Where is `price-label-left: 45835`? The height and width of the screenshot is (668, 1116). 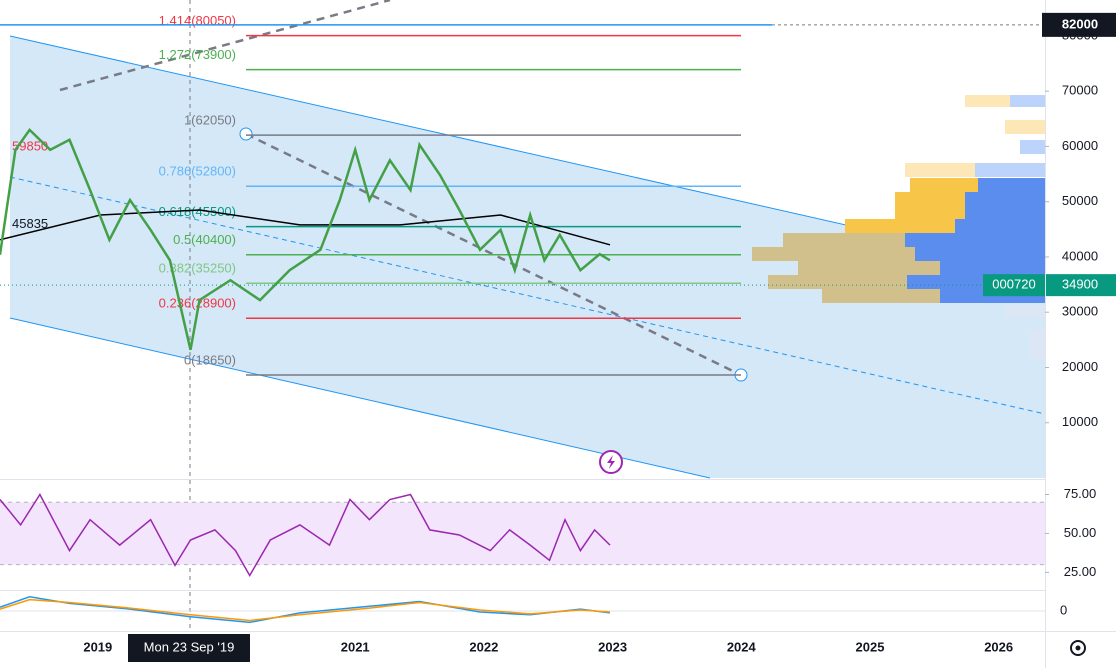 price-label-left: 45835 is located at coordinates (30, 223).